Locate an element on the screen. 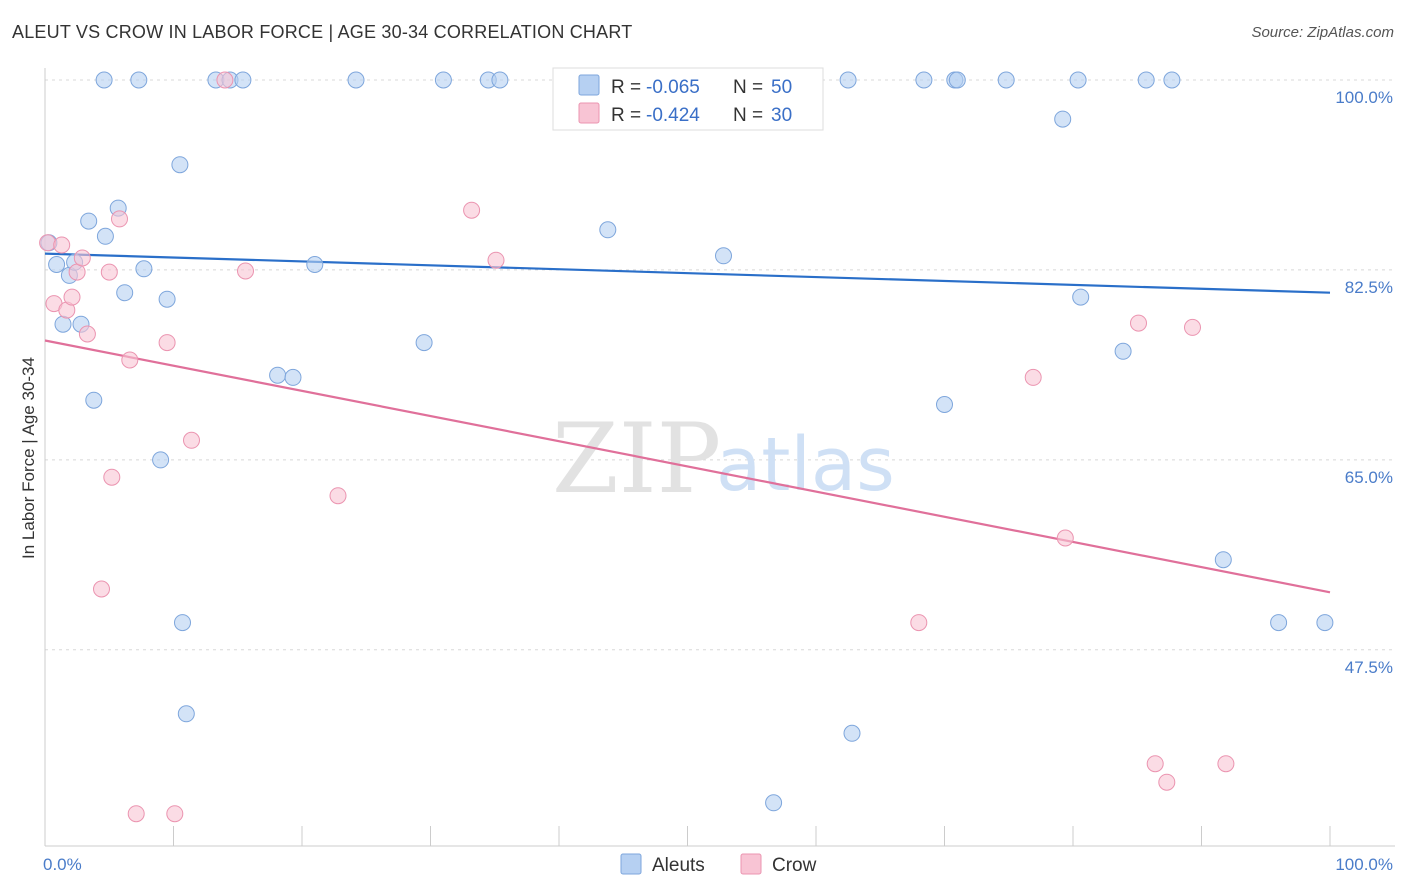  bottom-legend-aleut: Aleuts is located at coordinates (678, 865).